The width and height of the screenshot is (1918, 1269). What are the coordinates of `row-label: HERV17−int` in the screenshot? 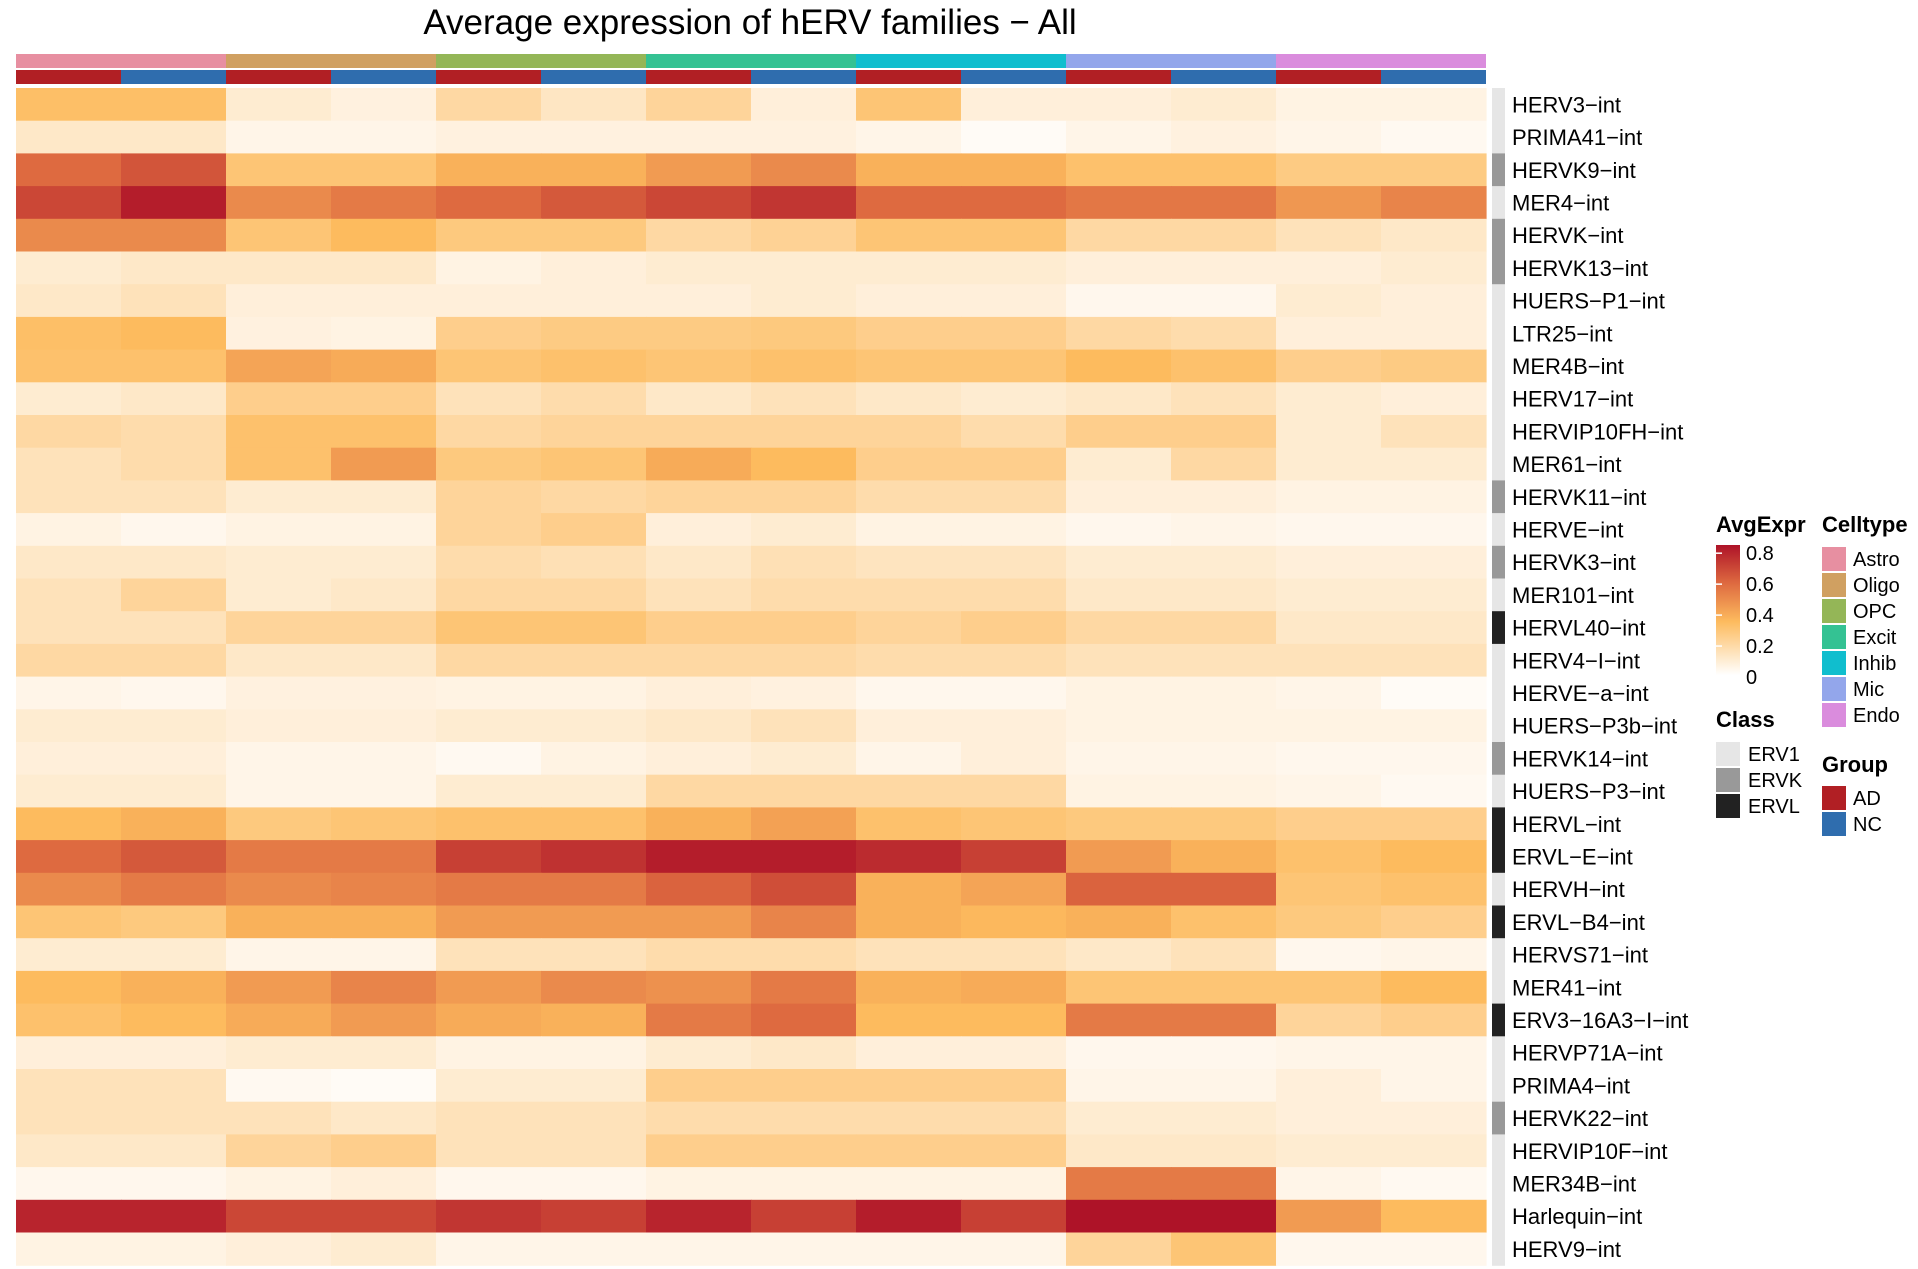 It's located at (1572, 399).